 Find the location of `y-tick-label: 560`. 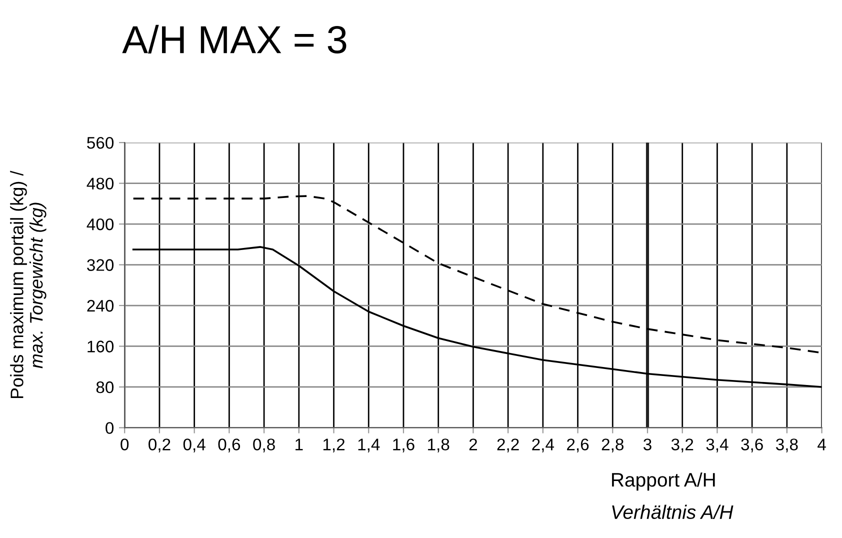

y-tick-label: 560 is located at coordinates (100, 142).